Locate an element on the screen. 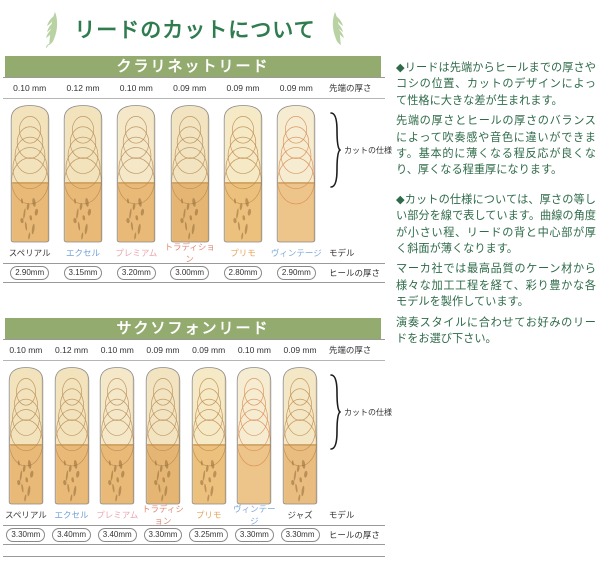 The height and width of the screenshot is (562, 600). reed-illustration-プリモ is located at coordinates (209, 435).